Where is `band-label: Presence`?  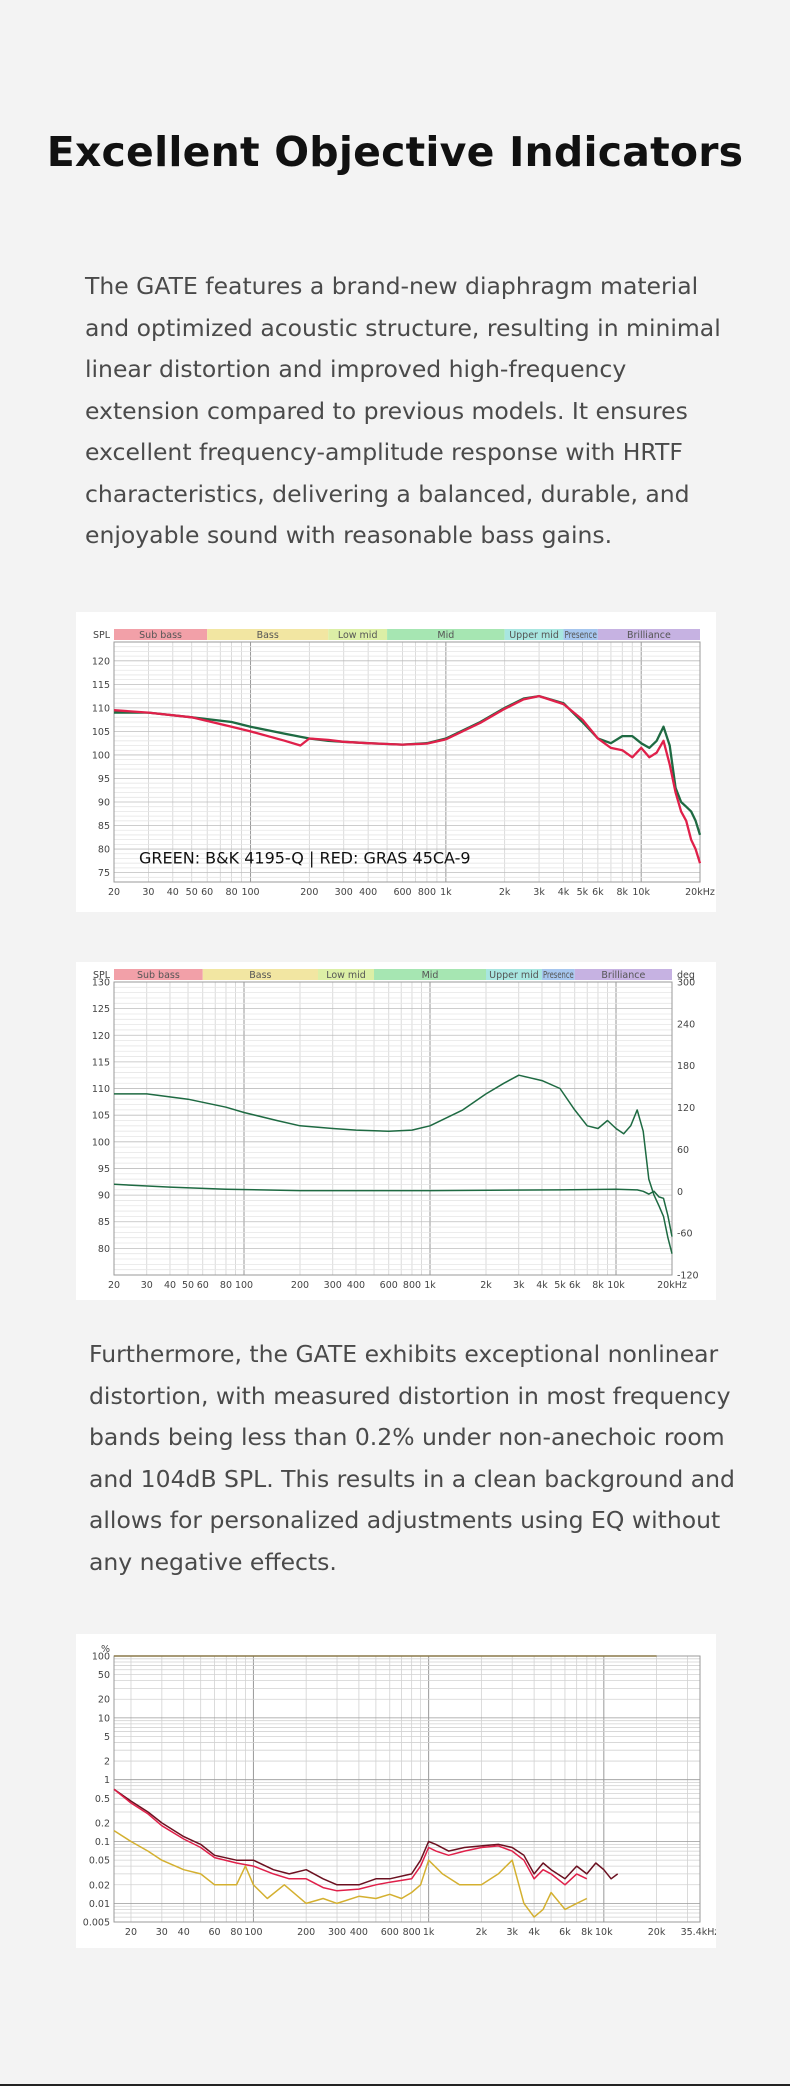
band-label: Presence is located at coordinates (580, 635).